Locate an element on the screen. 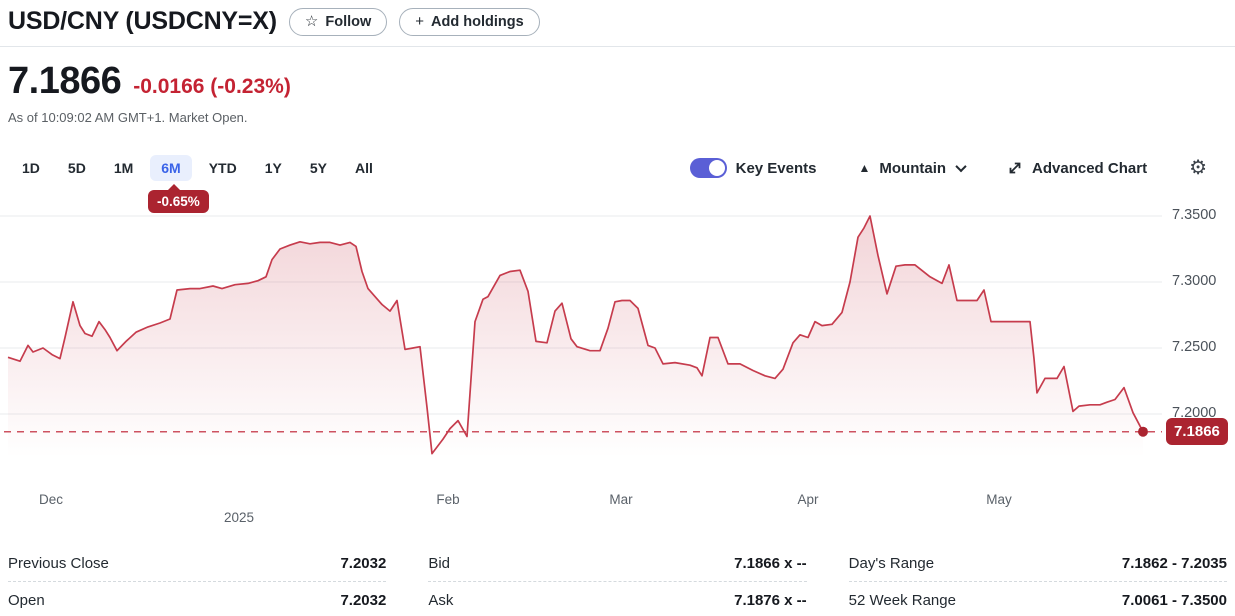  stat-label: Day's Range is located at coordinates (891, 563).